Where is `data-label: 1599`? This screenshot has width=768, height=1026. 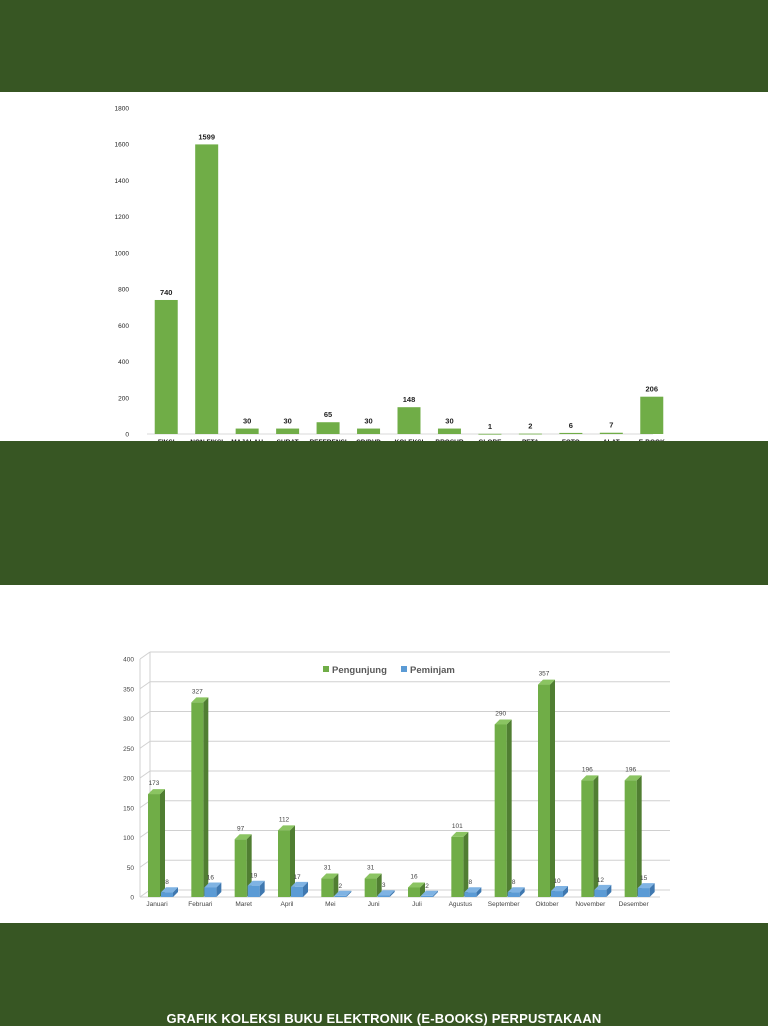 data-label: 1599 is located at coordinates (206, 136).